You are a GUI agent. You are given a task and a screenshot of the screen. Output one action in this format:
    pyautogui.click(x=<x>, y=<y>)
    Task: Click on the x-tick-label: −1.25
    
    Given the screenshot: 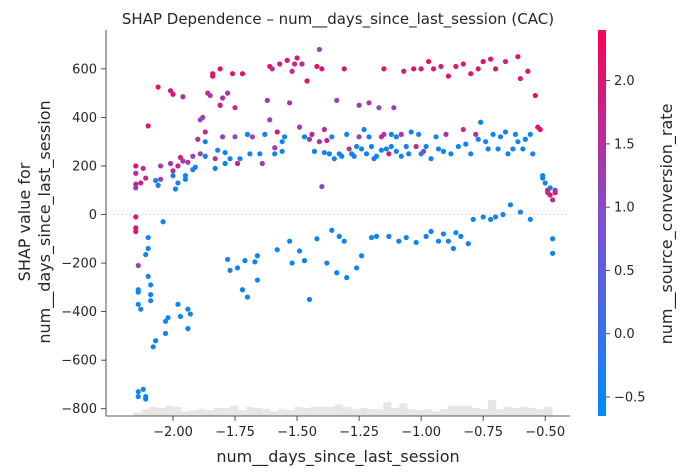 What is the action you would take?
    pyautogui.click(x=359, y=432)
    